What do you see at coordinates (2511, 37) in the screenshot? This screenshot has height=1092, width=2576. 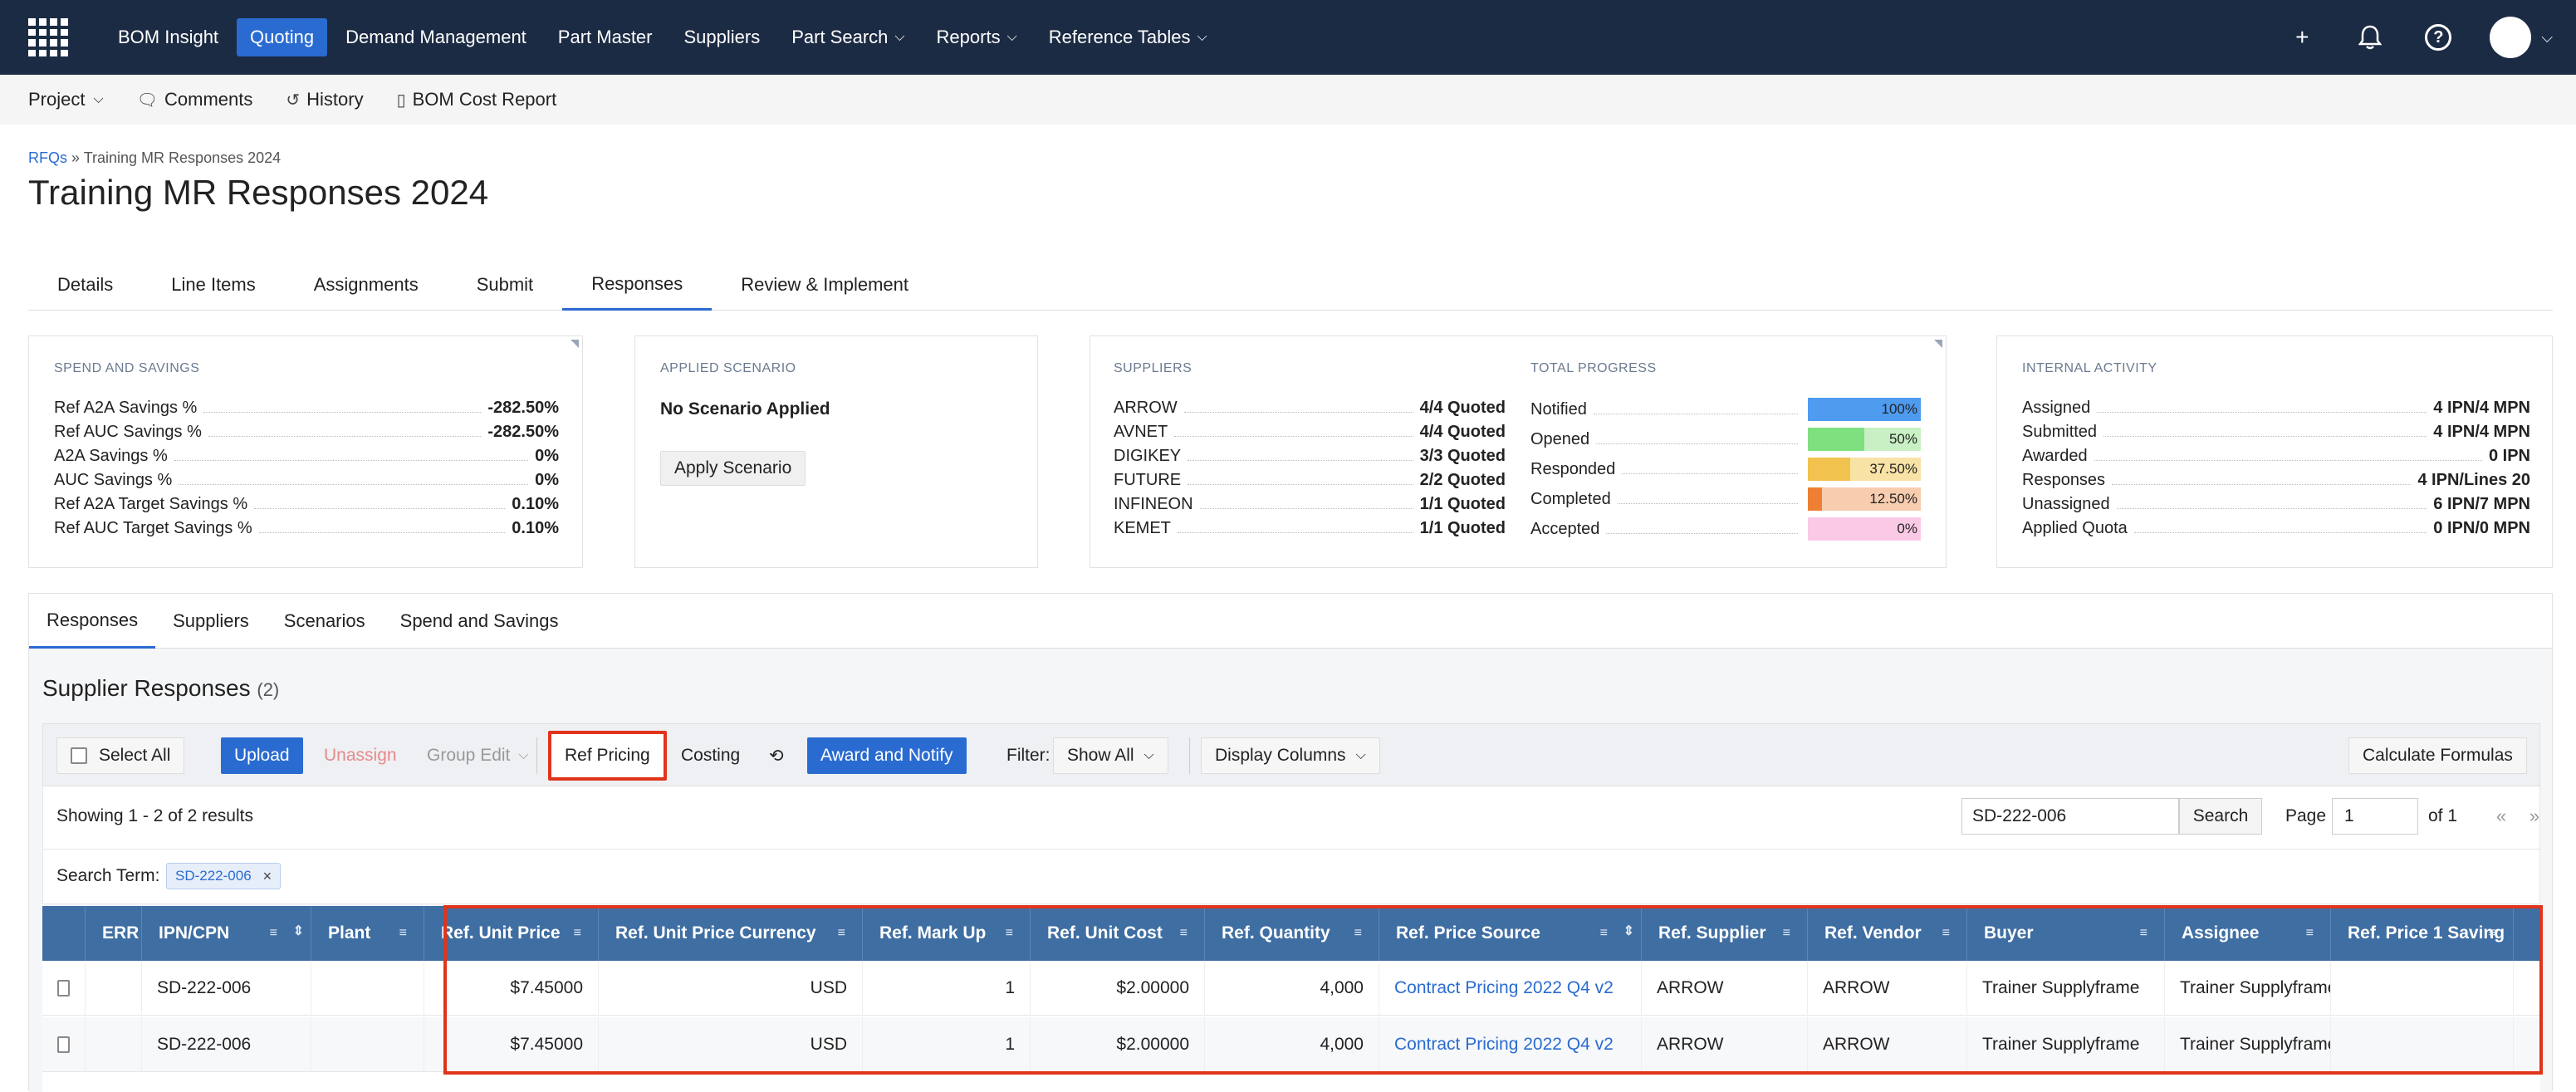 I see `avatar` at bounding box center [2511, 37].